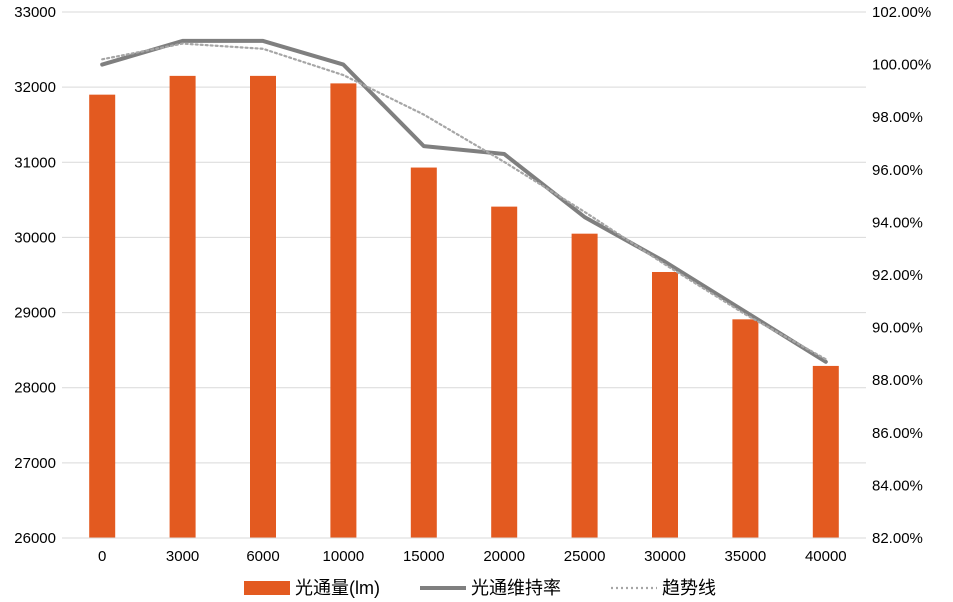 This screenshot has height=602, width=953. What do you see at coordinates (897, 380) in the screenshot?
I see `y-right-tick-label: 88.00%` at bounding box center [897, 380].